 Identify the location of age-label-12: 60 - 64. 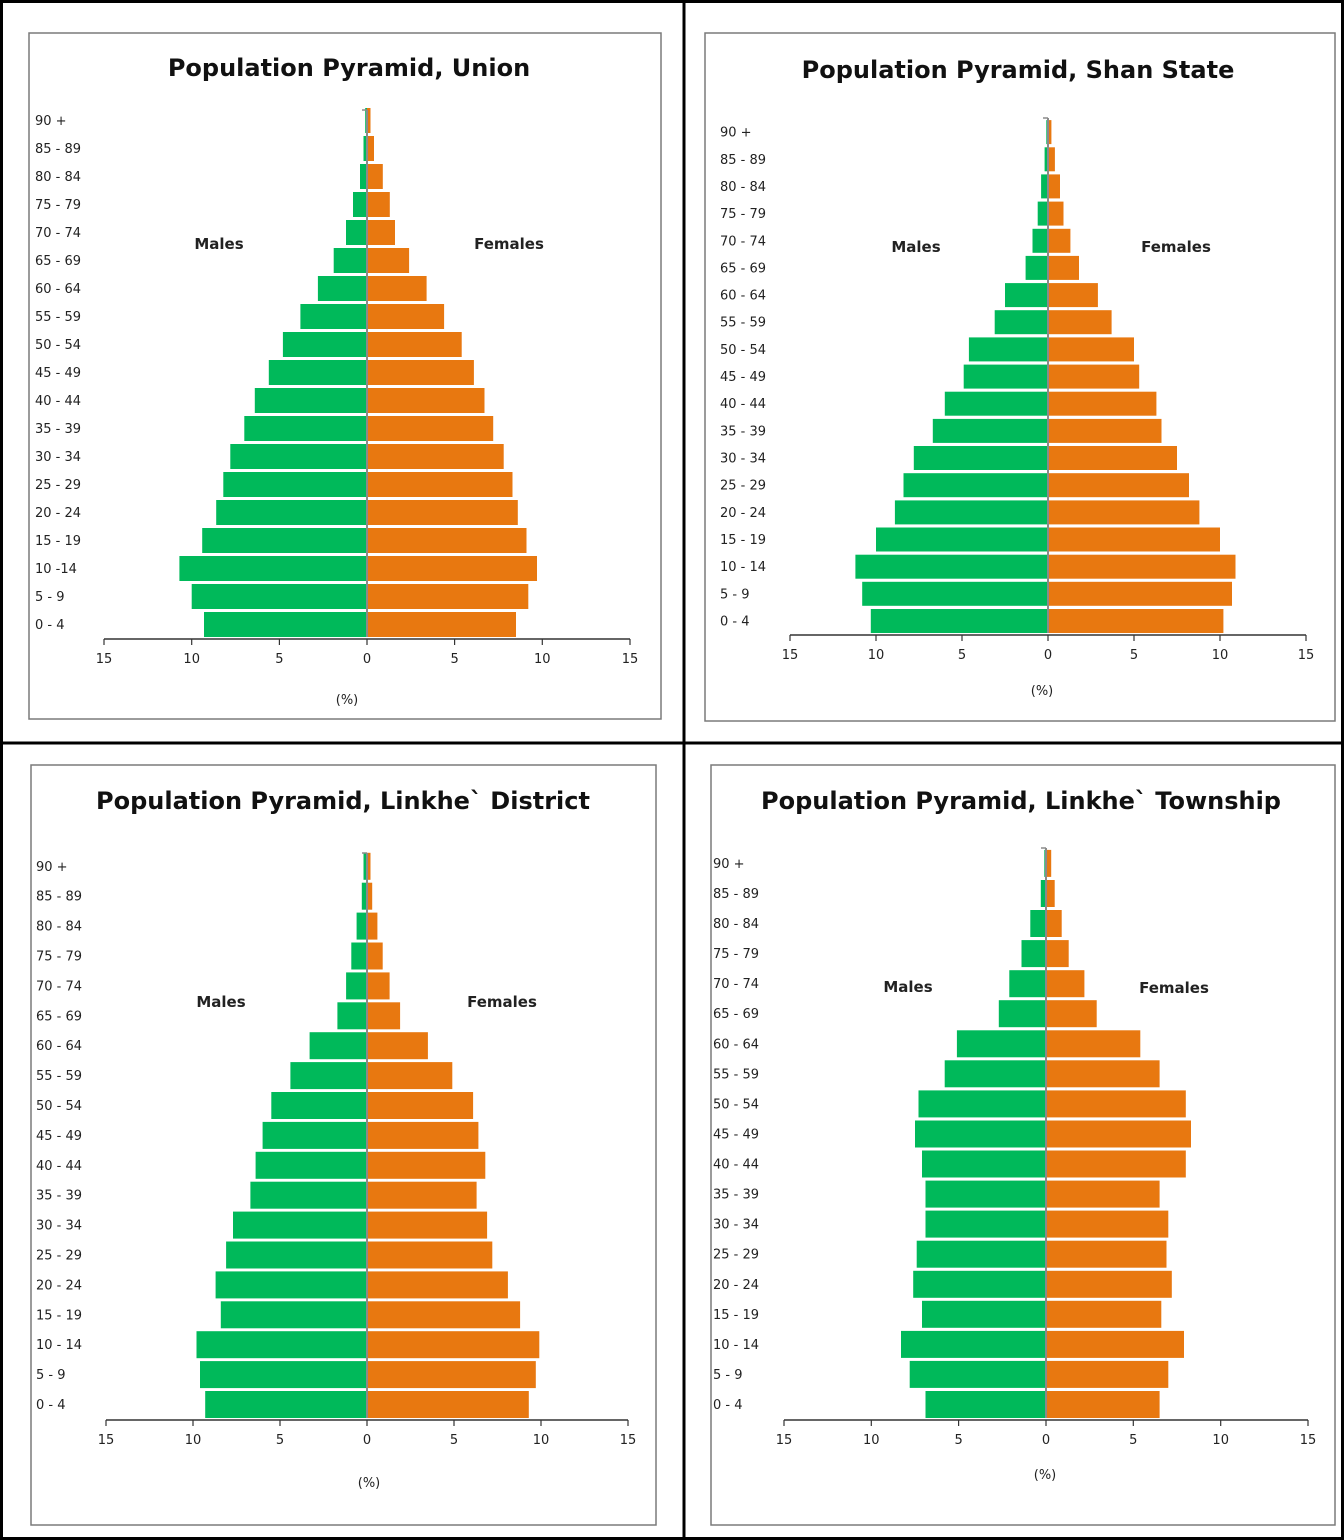
(736, 1044).